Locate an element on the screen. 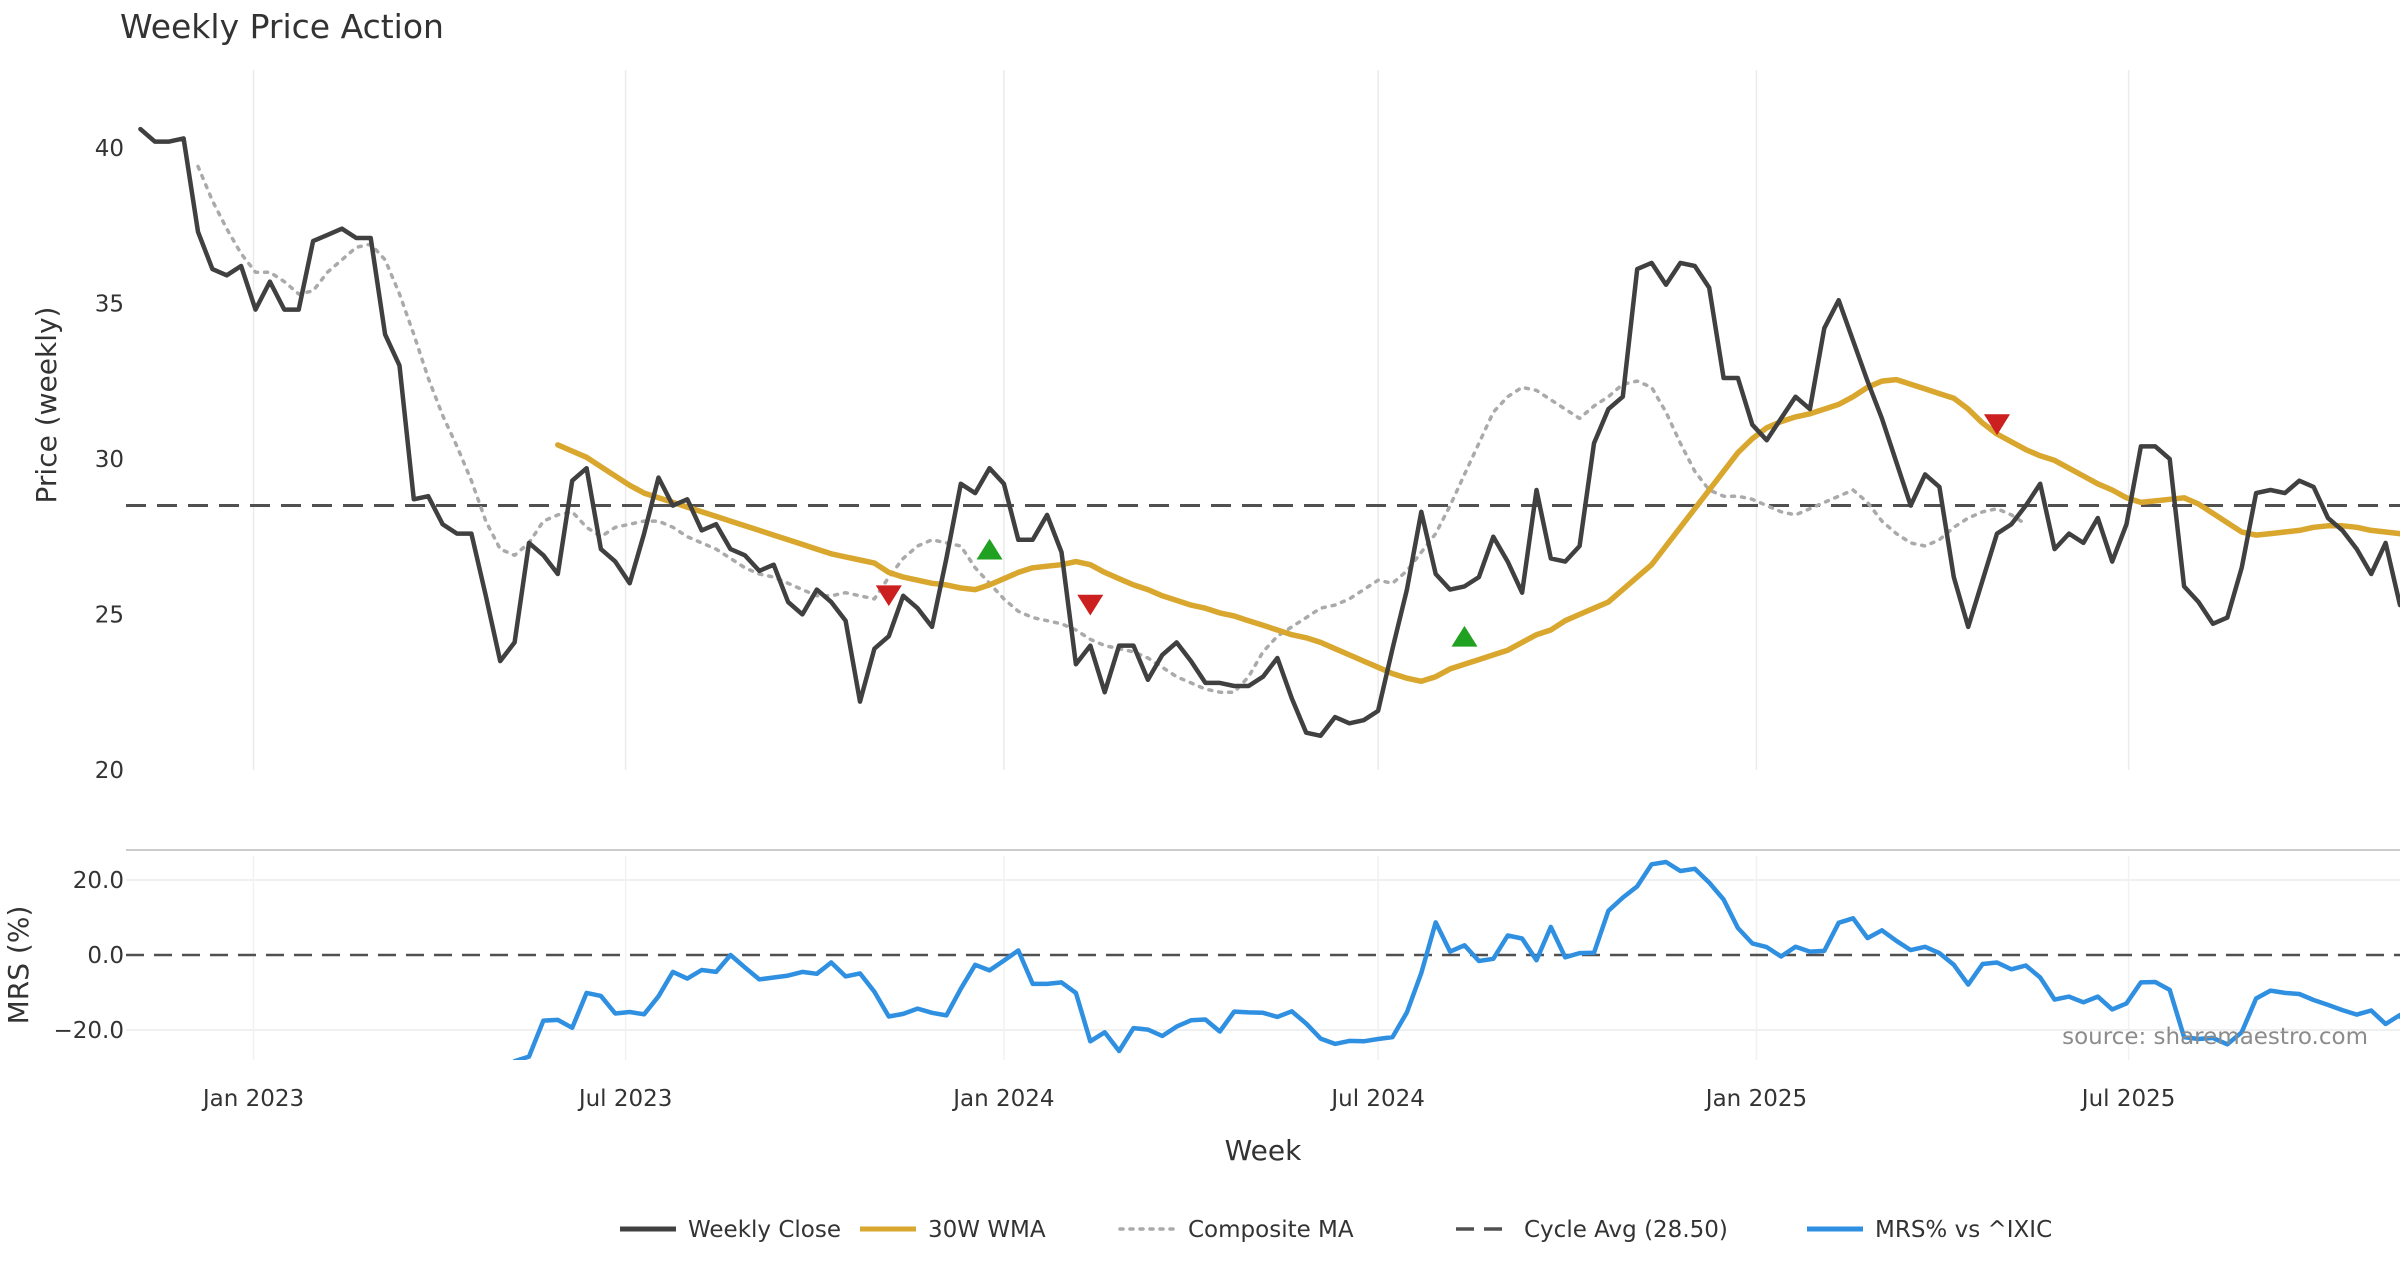 The image size is (2400, 1264). mrs-series-group is located at coordinates (1456, 959).